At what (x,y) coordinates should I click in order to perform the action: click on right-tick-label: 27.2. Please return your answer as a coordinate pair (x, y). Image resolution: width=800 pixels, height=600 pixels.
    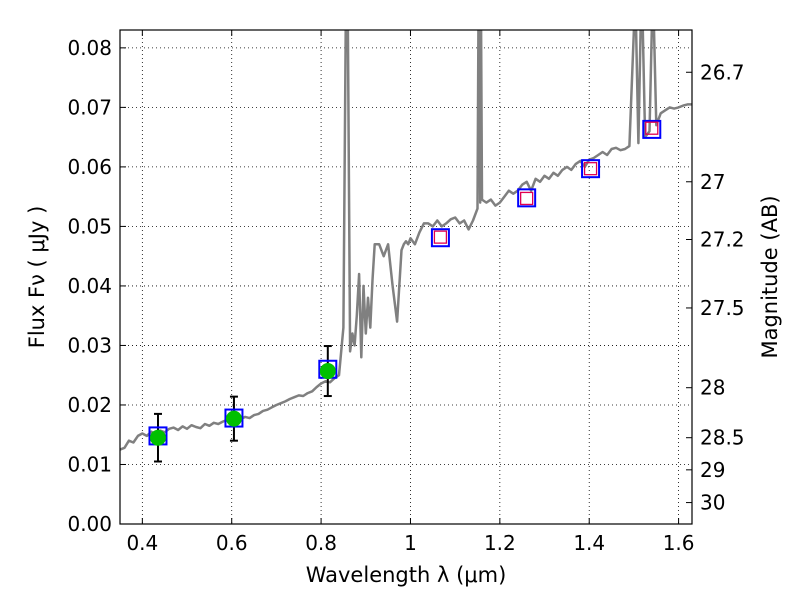
    Looking at the image, I should click on (722, 240).